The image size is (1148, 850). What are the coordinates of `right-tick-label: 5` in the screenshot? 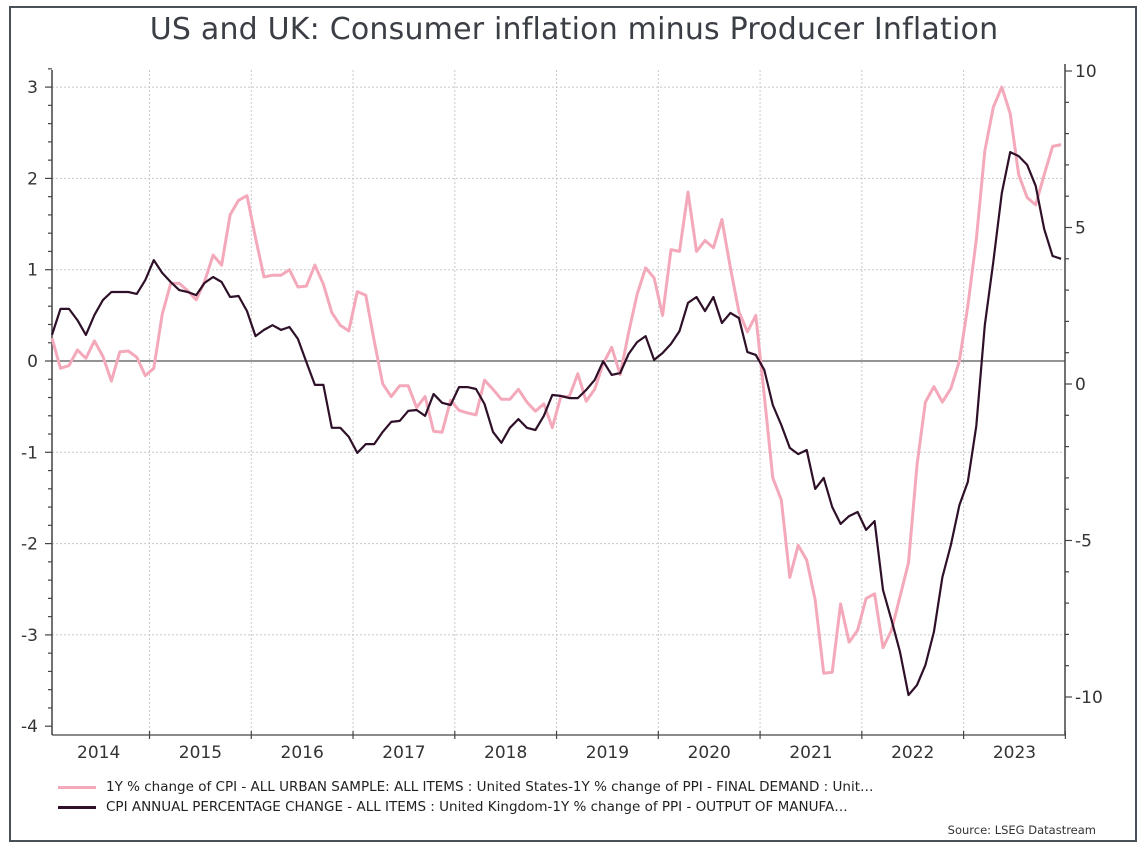 It's located at (1080, 229).